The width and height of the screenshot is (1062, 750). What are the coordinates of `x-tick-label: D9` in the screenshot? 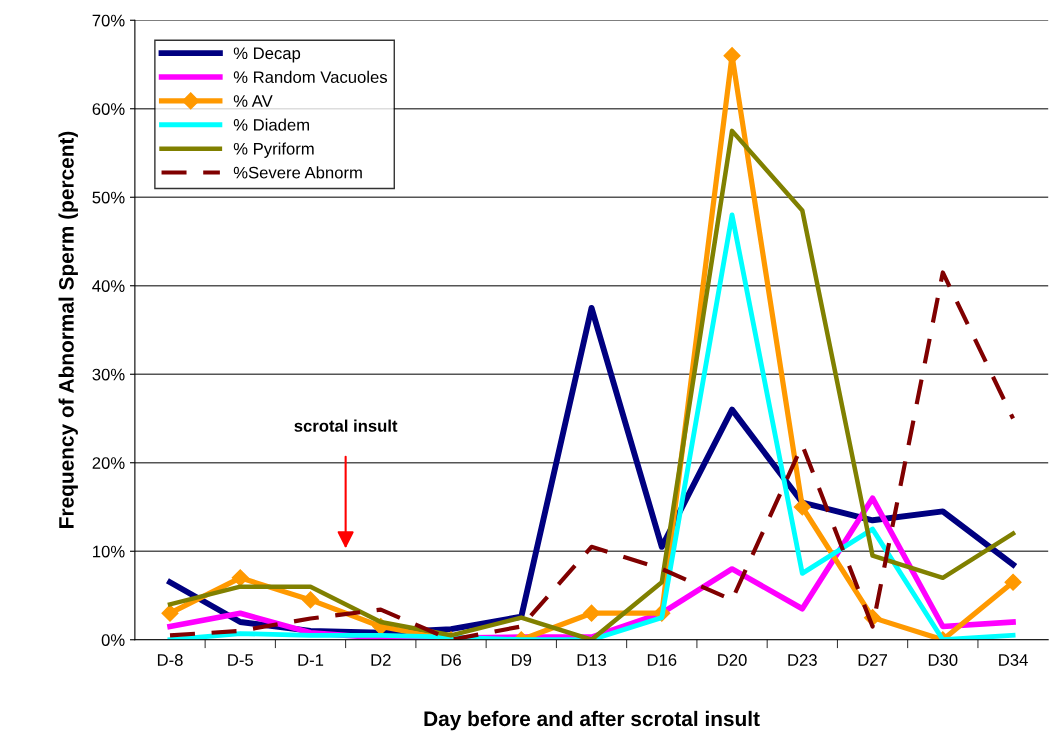 It's located at (521, 660).